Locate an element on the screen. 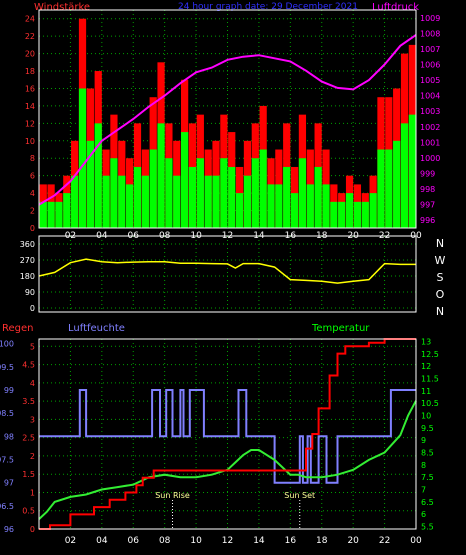 The image size is (466, 555). direction-y-tick: 0 is located at coordinates (32, 308).